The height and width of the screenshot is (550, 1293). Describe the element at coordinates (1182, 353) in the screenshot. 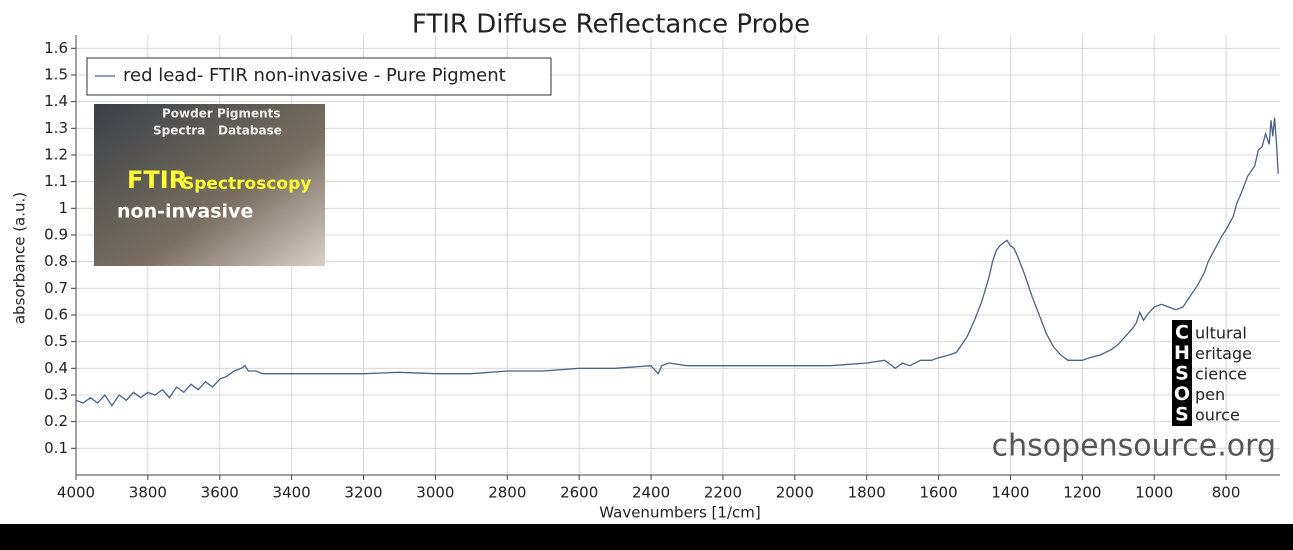

I see `logo-letter: H` at that location.